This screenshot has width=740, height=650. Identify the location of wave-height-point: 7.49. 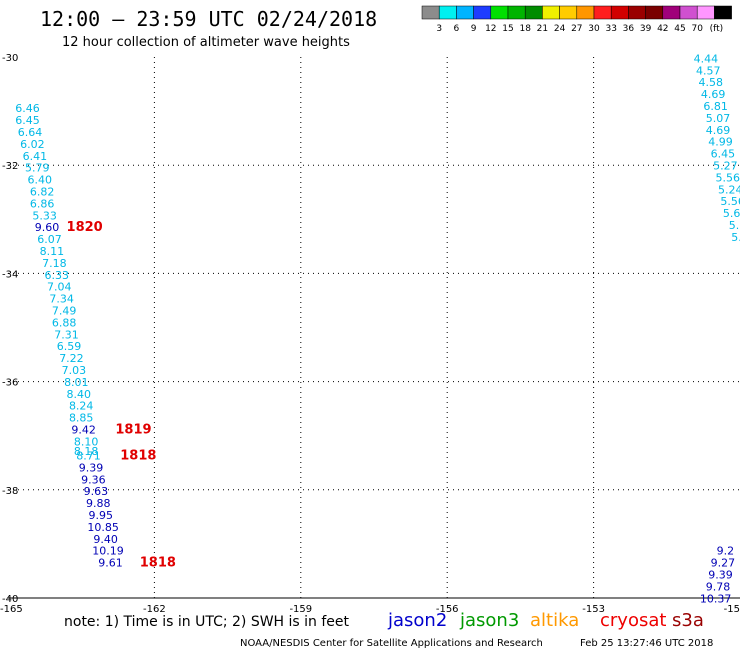
(64, 311).